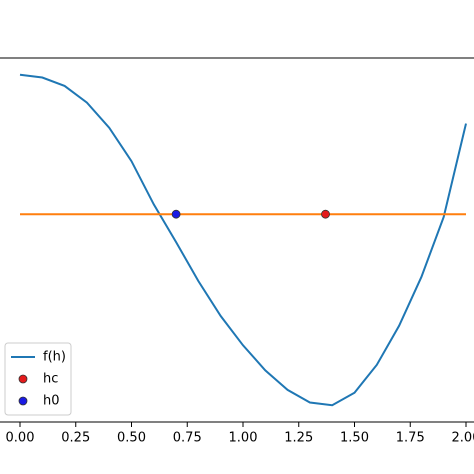 This screenshot has height=474, width=474. What do you see at coordinates (75, 438) in the screenshot?
I see `x-tick-label: 0.25` at bounding box center [75, 438].